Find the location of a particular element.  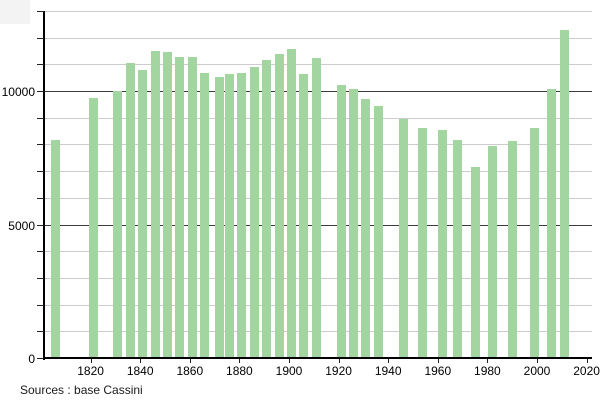

x-tick-label-1880: 1880 is located at coordinates (239, 371).